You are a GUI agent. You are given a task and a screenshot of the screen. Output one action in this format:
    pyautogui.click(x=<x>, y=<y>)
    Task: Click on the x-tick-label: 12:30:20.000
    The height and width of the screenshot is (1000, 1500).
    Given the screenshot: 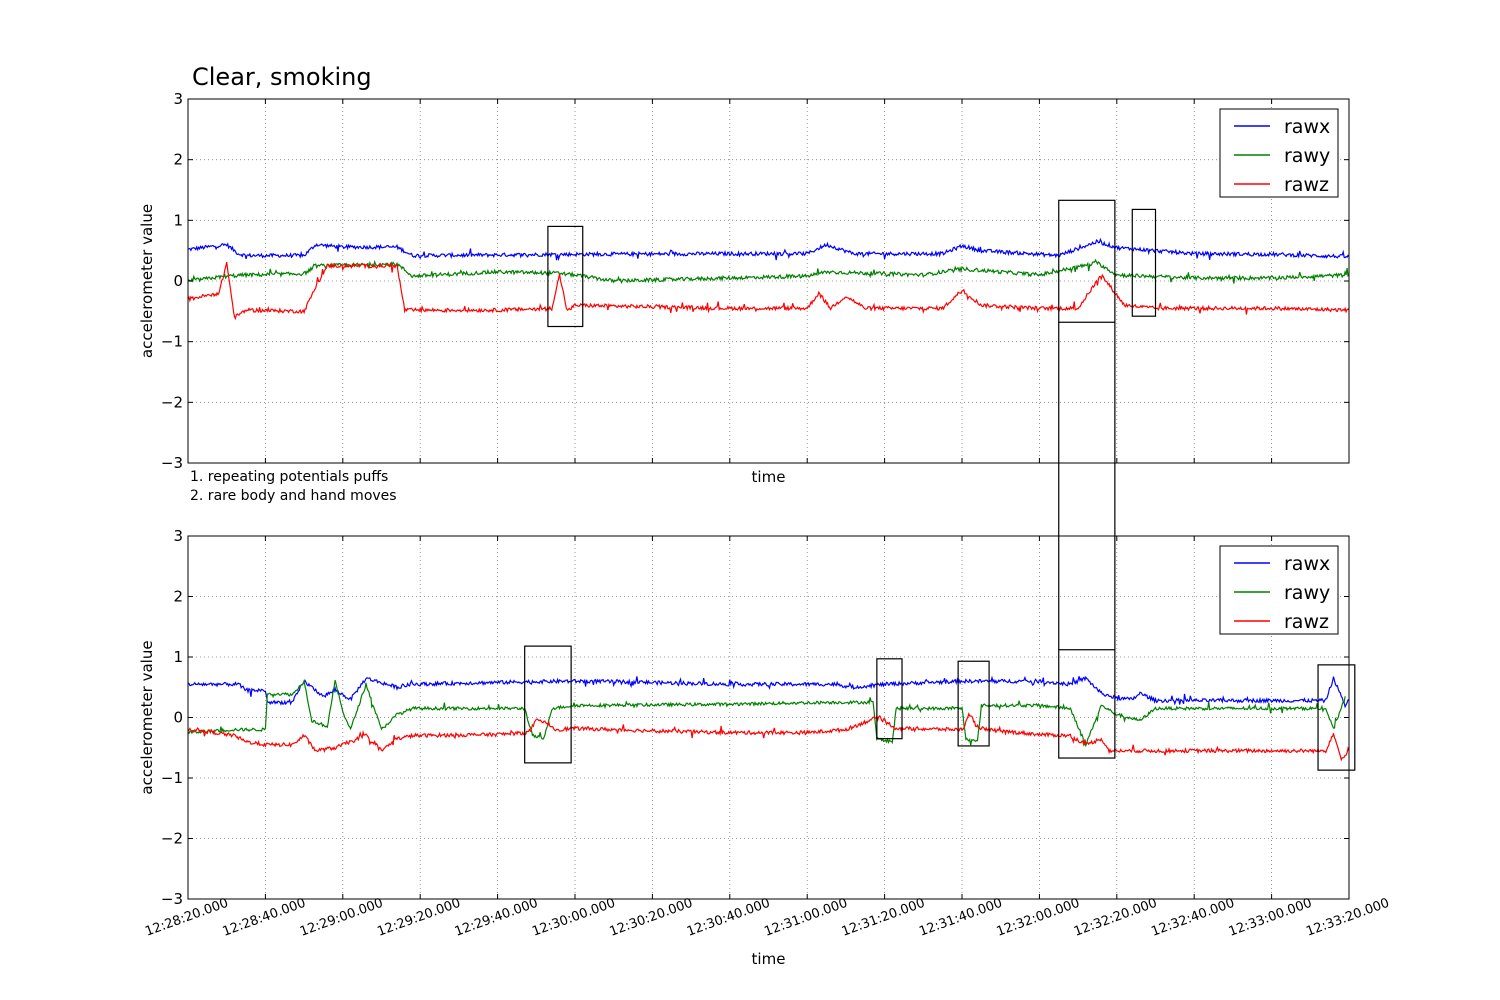 What is the action you would take?
    pyautogui.click(x=651, y=918)
    